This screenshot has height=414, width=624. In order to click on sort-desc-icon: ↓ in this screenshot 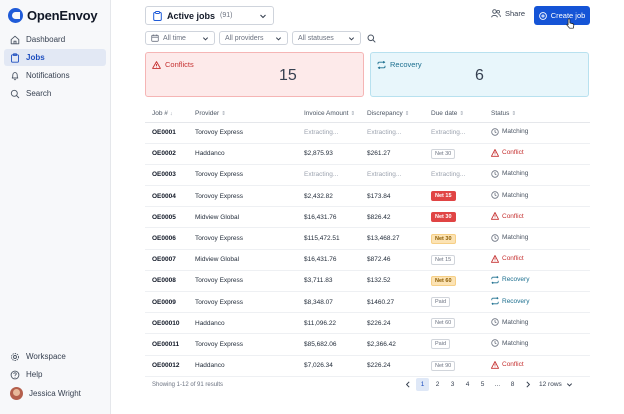, I will do `click(171, 114)`.